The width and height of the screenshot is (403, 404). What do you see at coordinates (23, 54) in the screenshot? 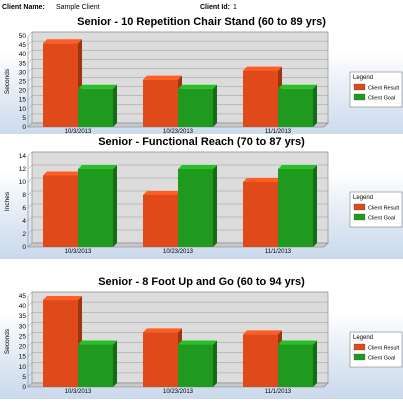
I see `y-tick-label: 40` at bounding box center [23, 54].